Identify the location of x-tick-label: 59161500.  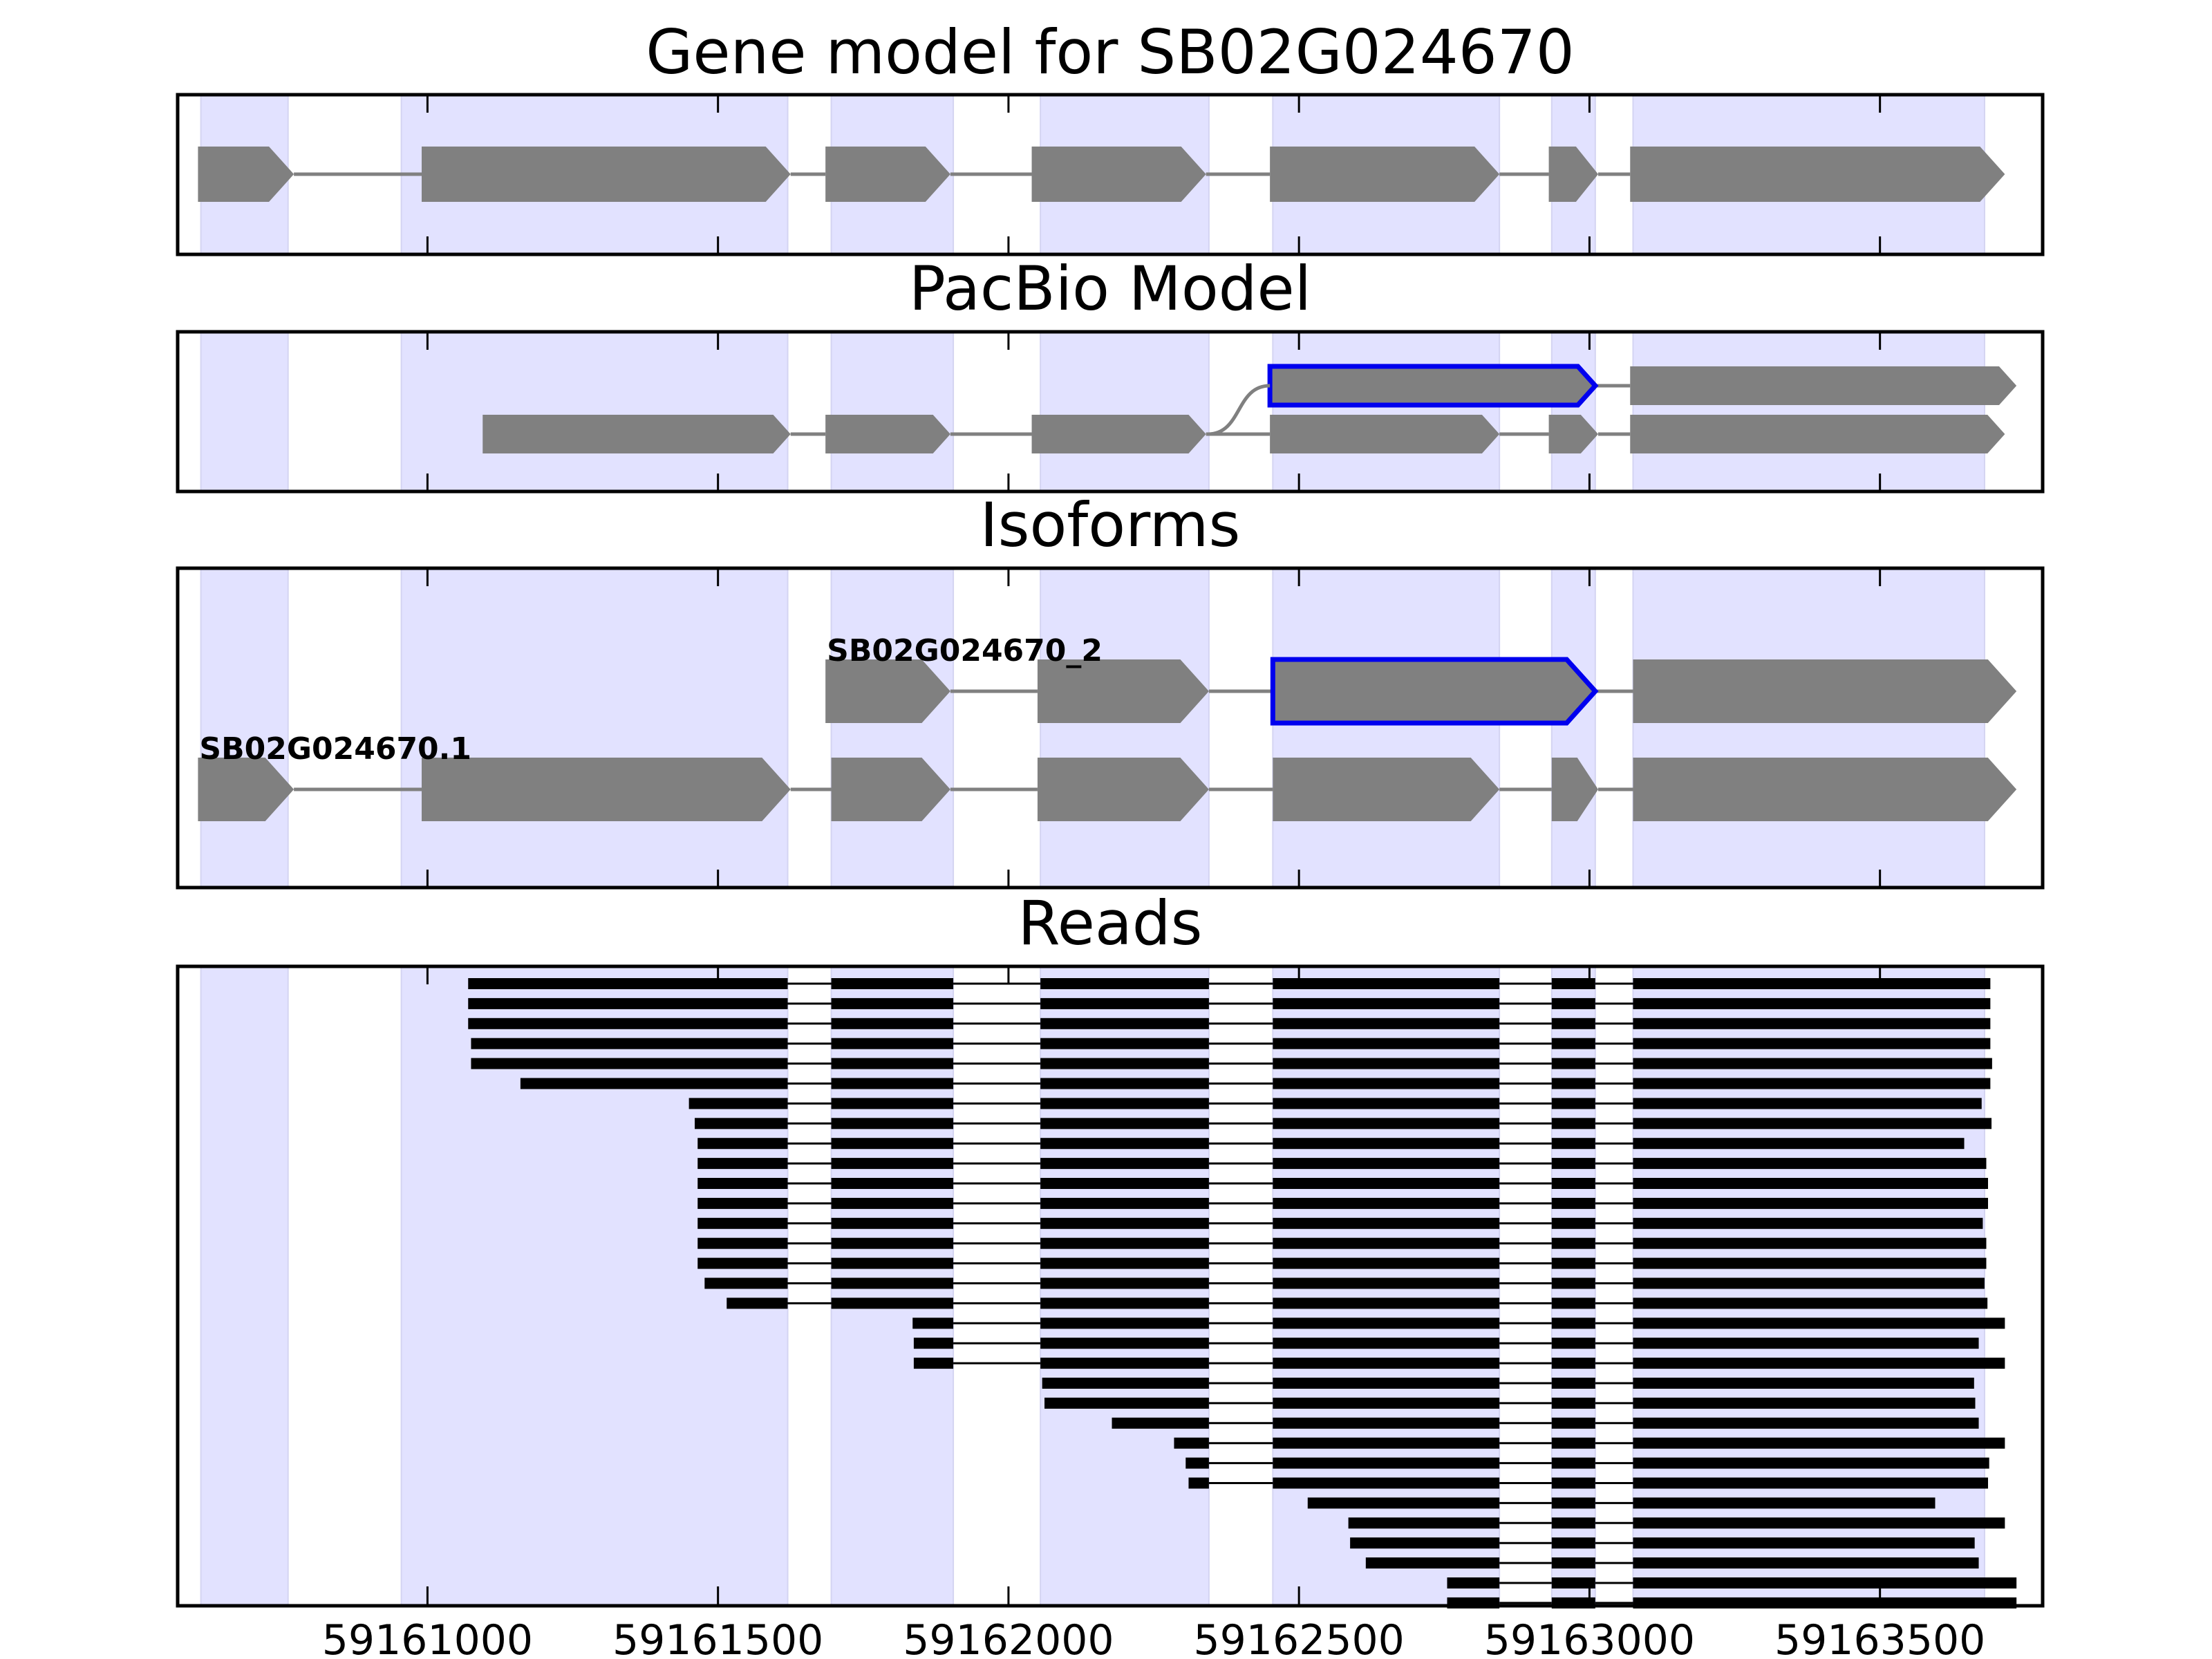
(718, 1638).